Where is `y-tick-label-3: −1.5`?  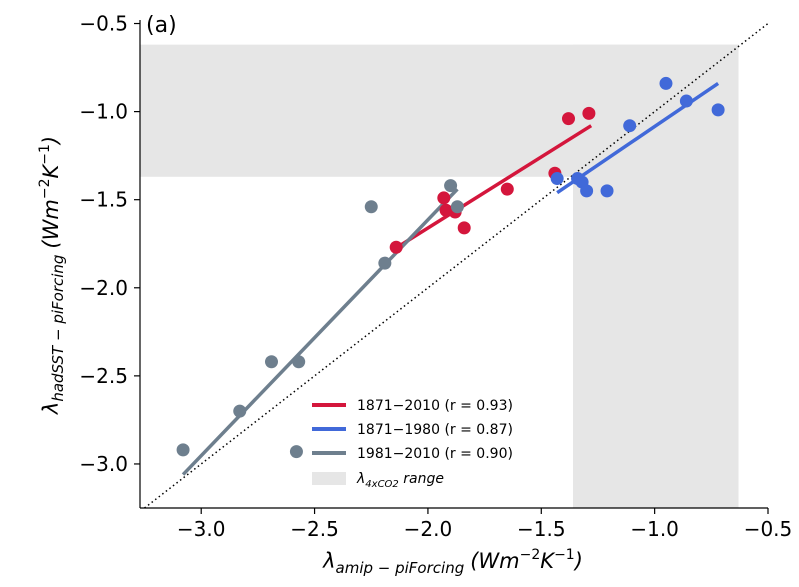 y-tick-label-3: −1.5 is located at coordinates (103, 200).